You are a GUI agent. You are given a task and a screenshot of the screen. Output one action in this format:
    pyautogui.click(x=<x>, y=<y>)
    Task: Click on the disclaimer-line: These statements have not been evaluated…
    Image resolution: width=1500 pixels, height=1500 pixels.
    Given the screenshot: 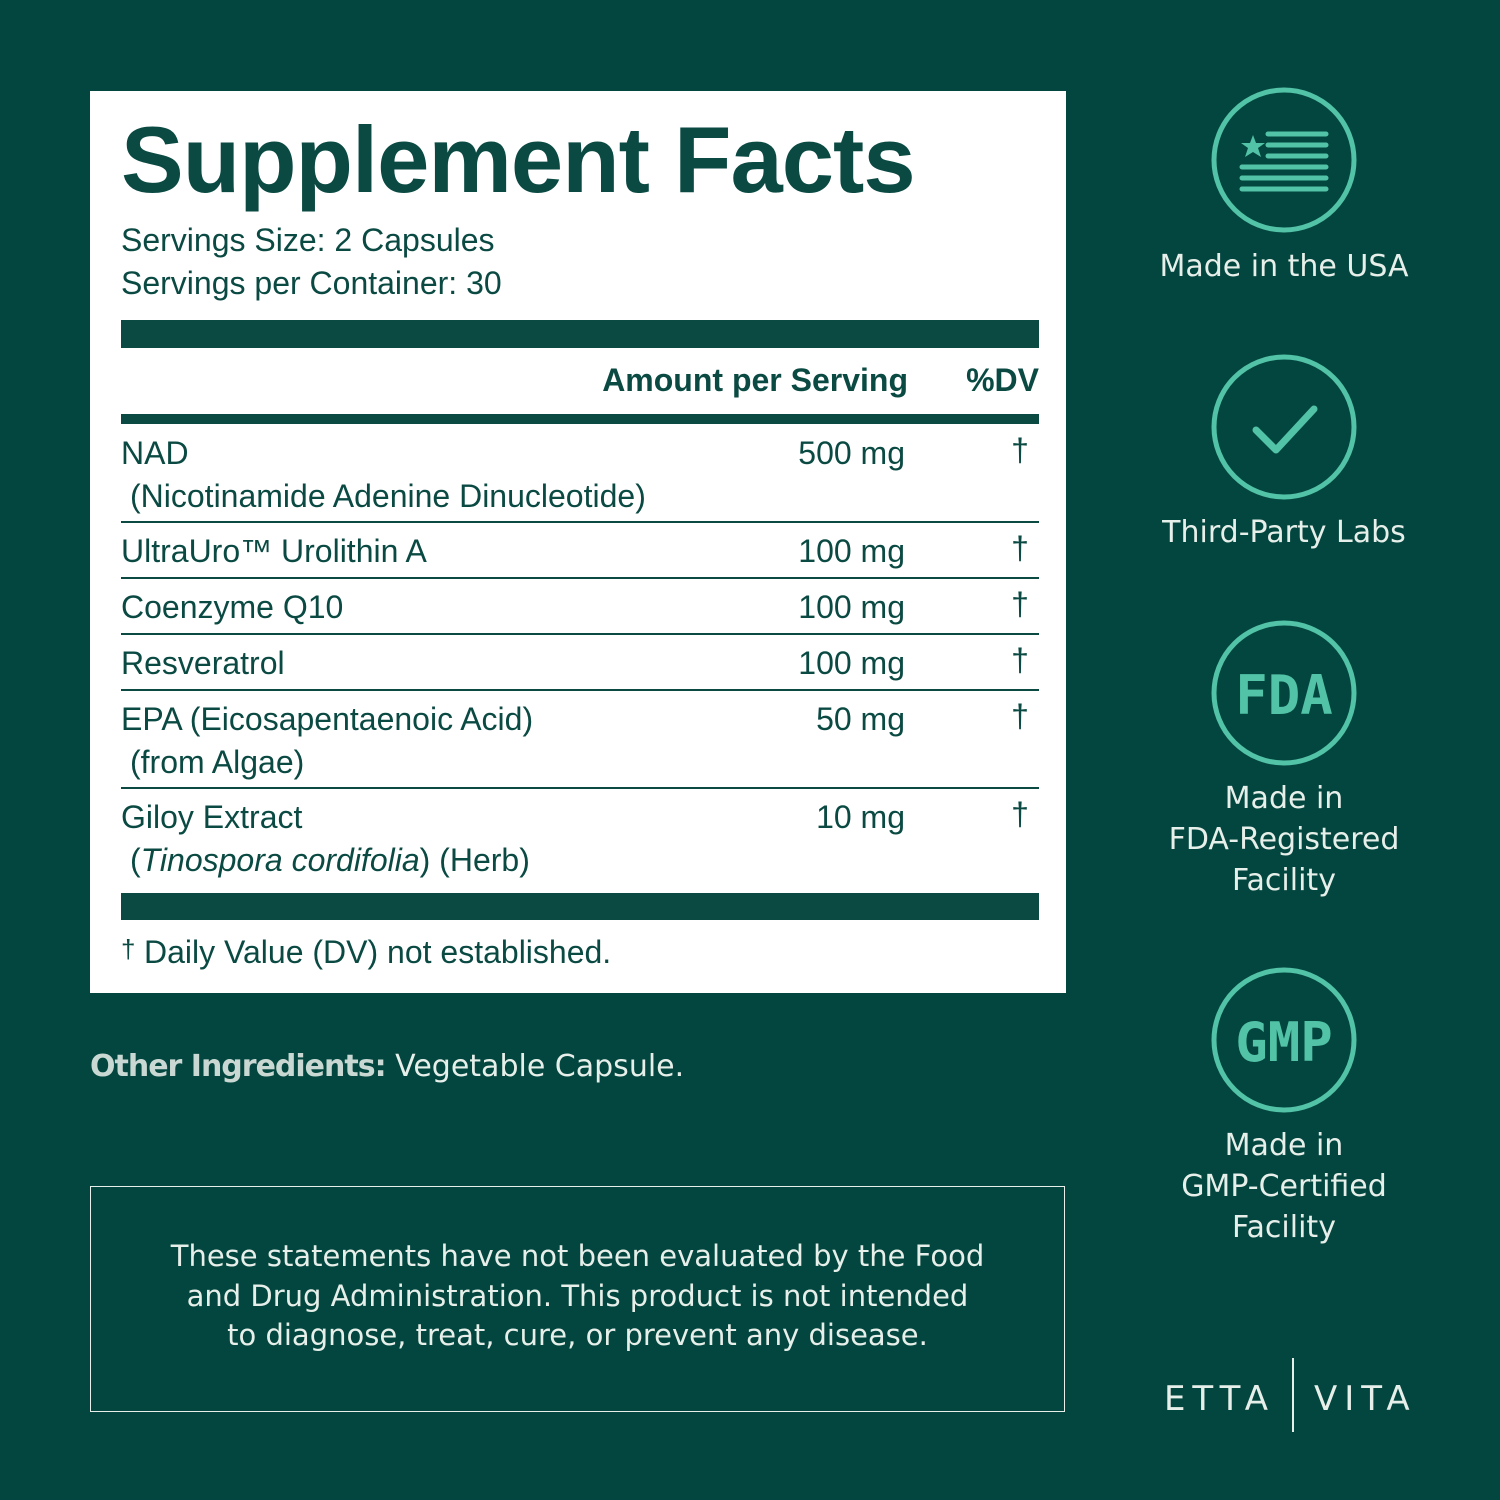 What is the action you would take?
    pyautogui.click(x=577, y=1256)
    